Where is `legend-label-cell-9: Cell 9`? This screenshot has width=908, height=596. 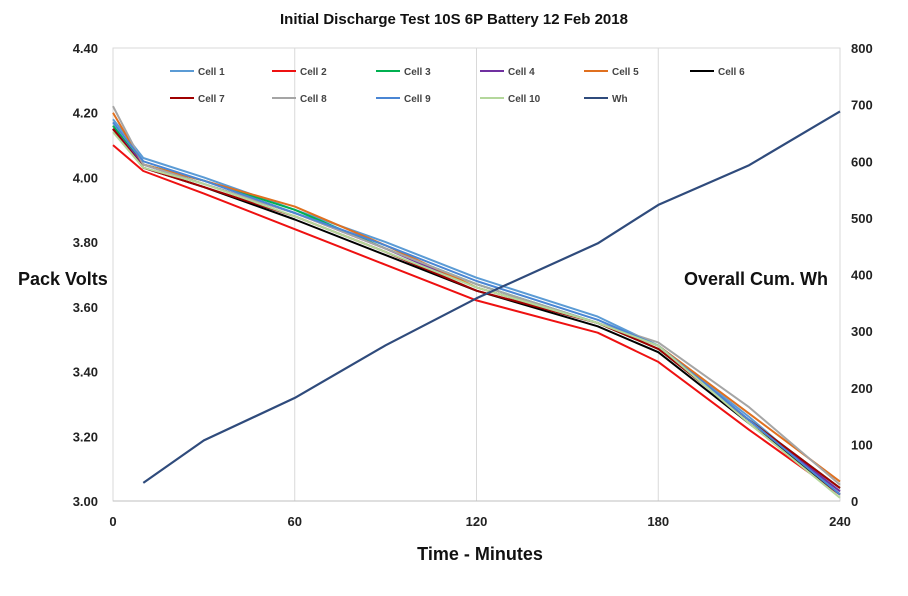
legend-label-cell-9: Cell 9 is located at coordinates (417, 99).